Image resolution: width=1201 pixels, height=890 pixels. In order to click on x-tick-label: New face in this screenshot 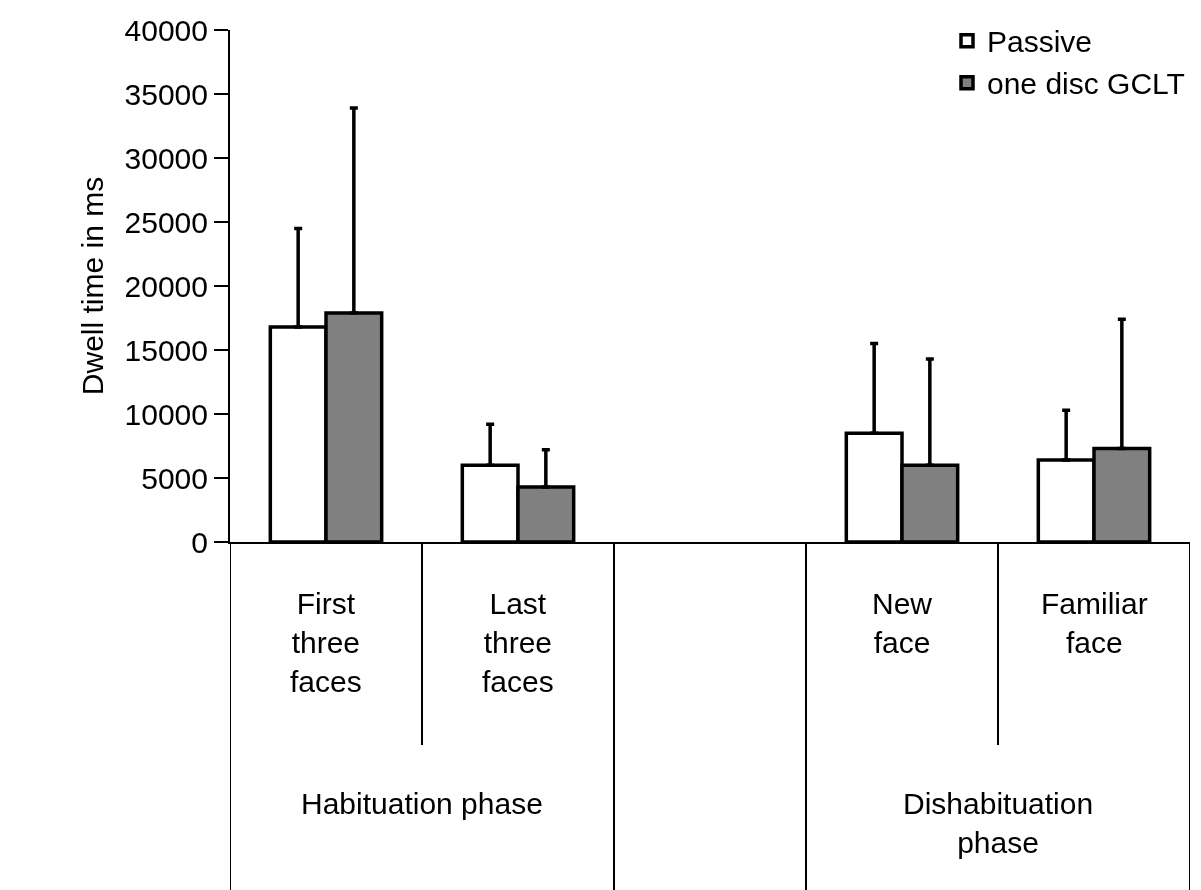, I will do `click(902, 623)`.